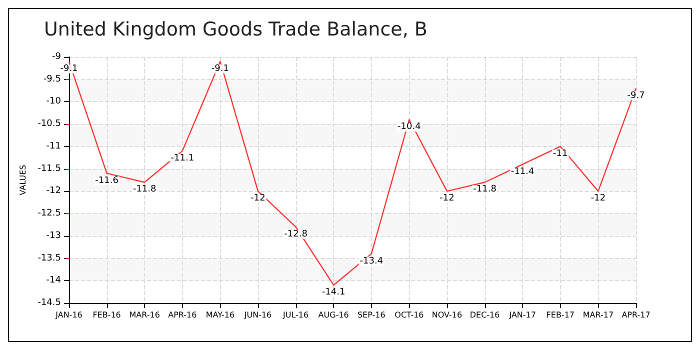 The image size is (700, 350). Describe the element at coordinates (49, 258) in the screenshot. I see `y-tick-label: -13.5` at that location.